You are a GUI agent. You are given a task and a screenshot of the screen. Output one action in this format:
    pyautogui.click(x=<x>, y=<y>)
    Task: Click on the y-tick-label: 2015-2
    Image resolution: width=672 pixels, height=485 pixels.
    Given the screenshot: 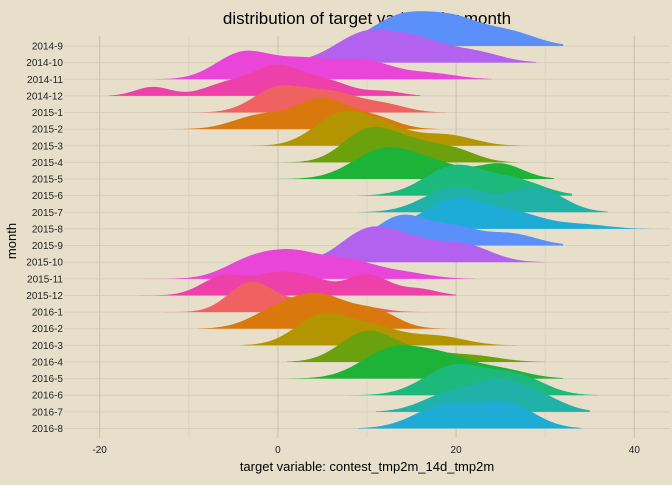 What is the action you would take?
    pyautogui.click(x=48, y=130)
    